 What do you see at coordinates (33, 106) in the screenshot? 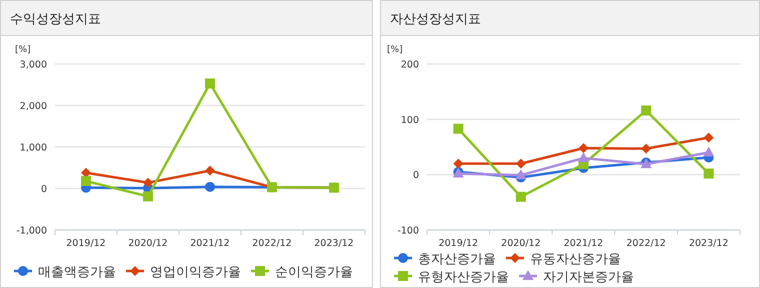
I see `y-tick-label: 2,000` at bounding box center [33, 106].